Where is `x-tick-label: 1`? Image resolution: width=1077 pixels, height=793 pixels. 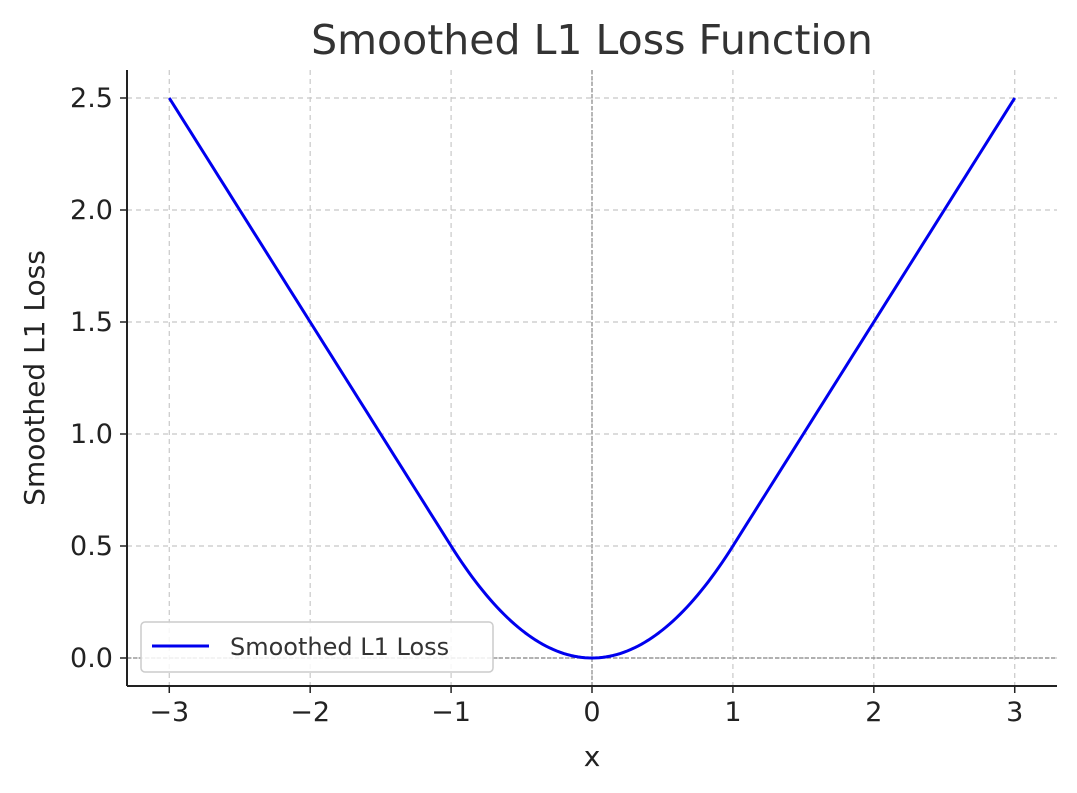 x-tick-label: 1 is located at coordinates (732, 712).